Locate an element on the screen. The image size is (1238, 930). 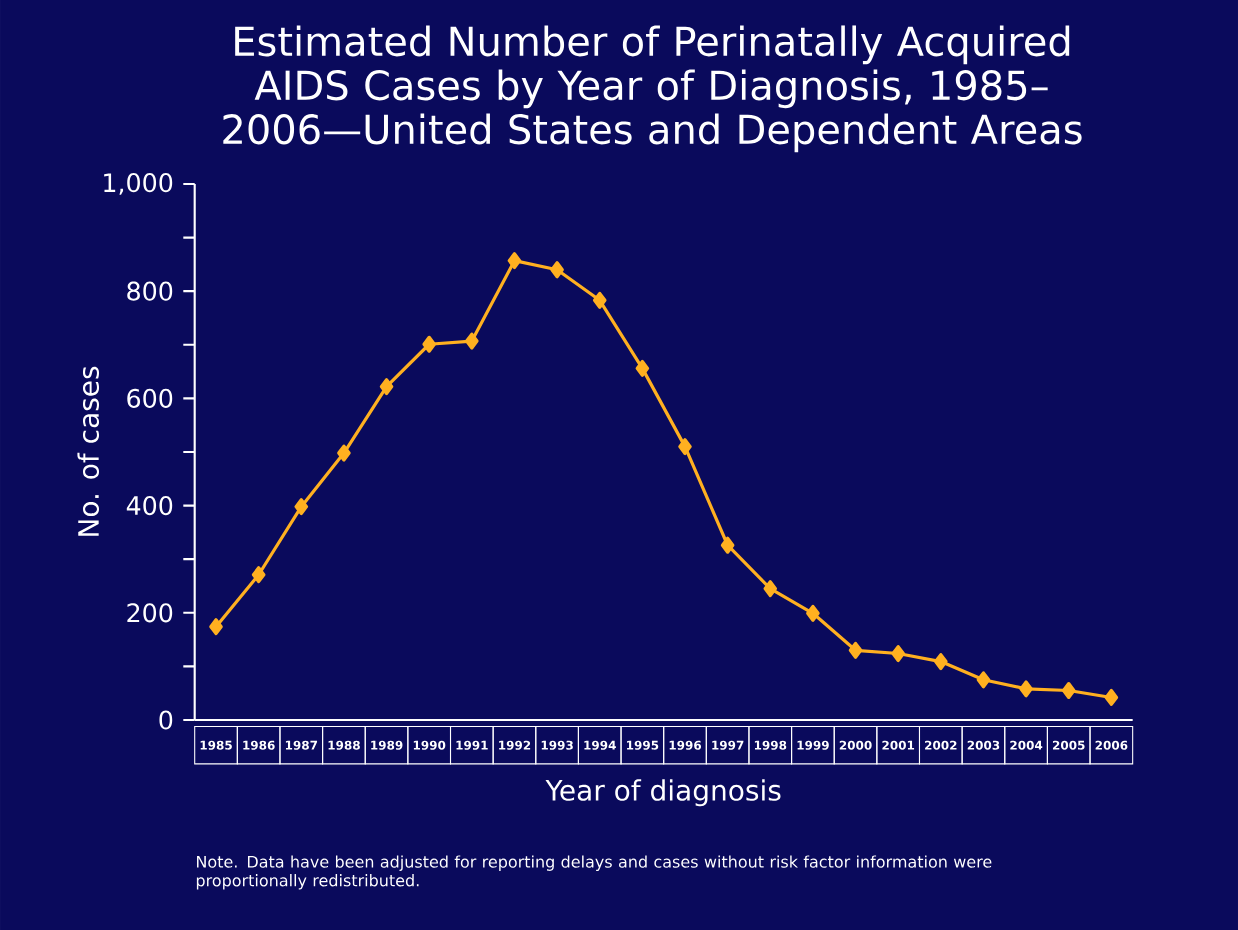
y-tick-label: 400 is located at coordinates (149, 505).